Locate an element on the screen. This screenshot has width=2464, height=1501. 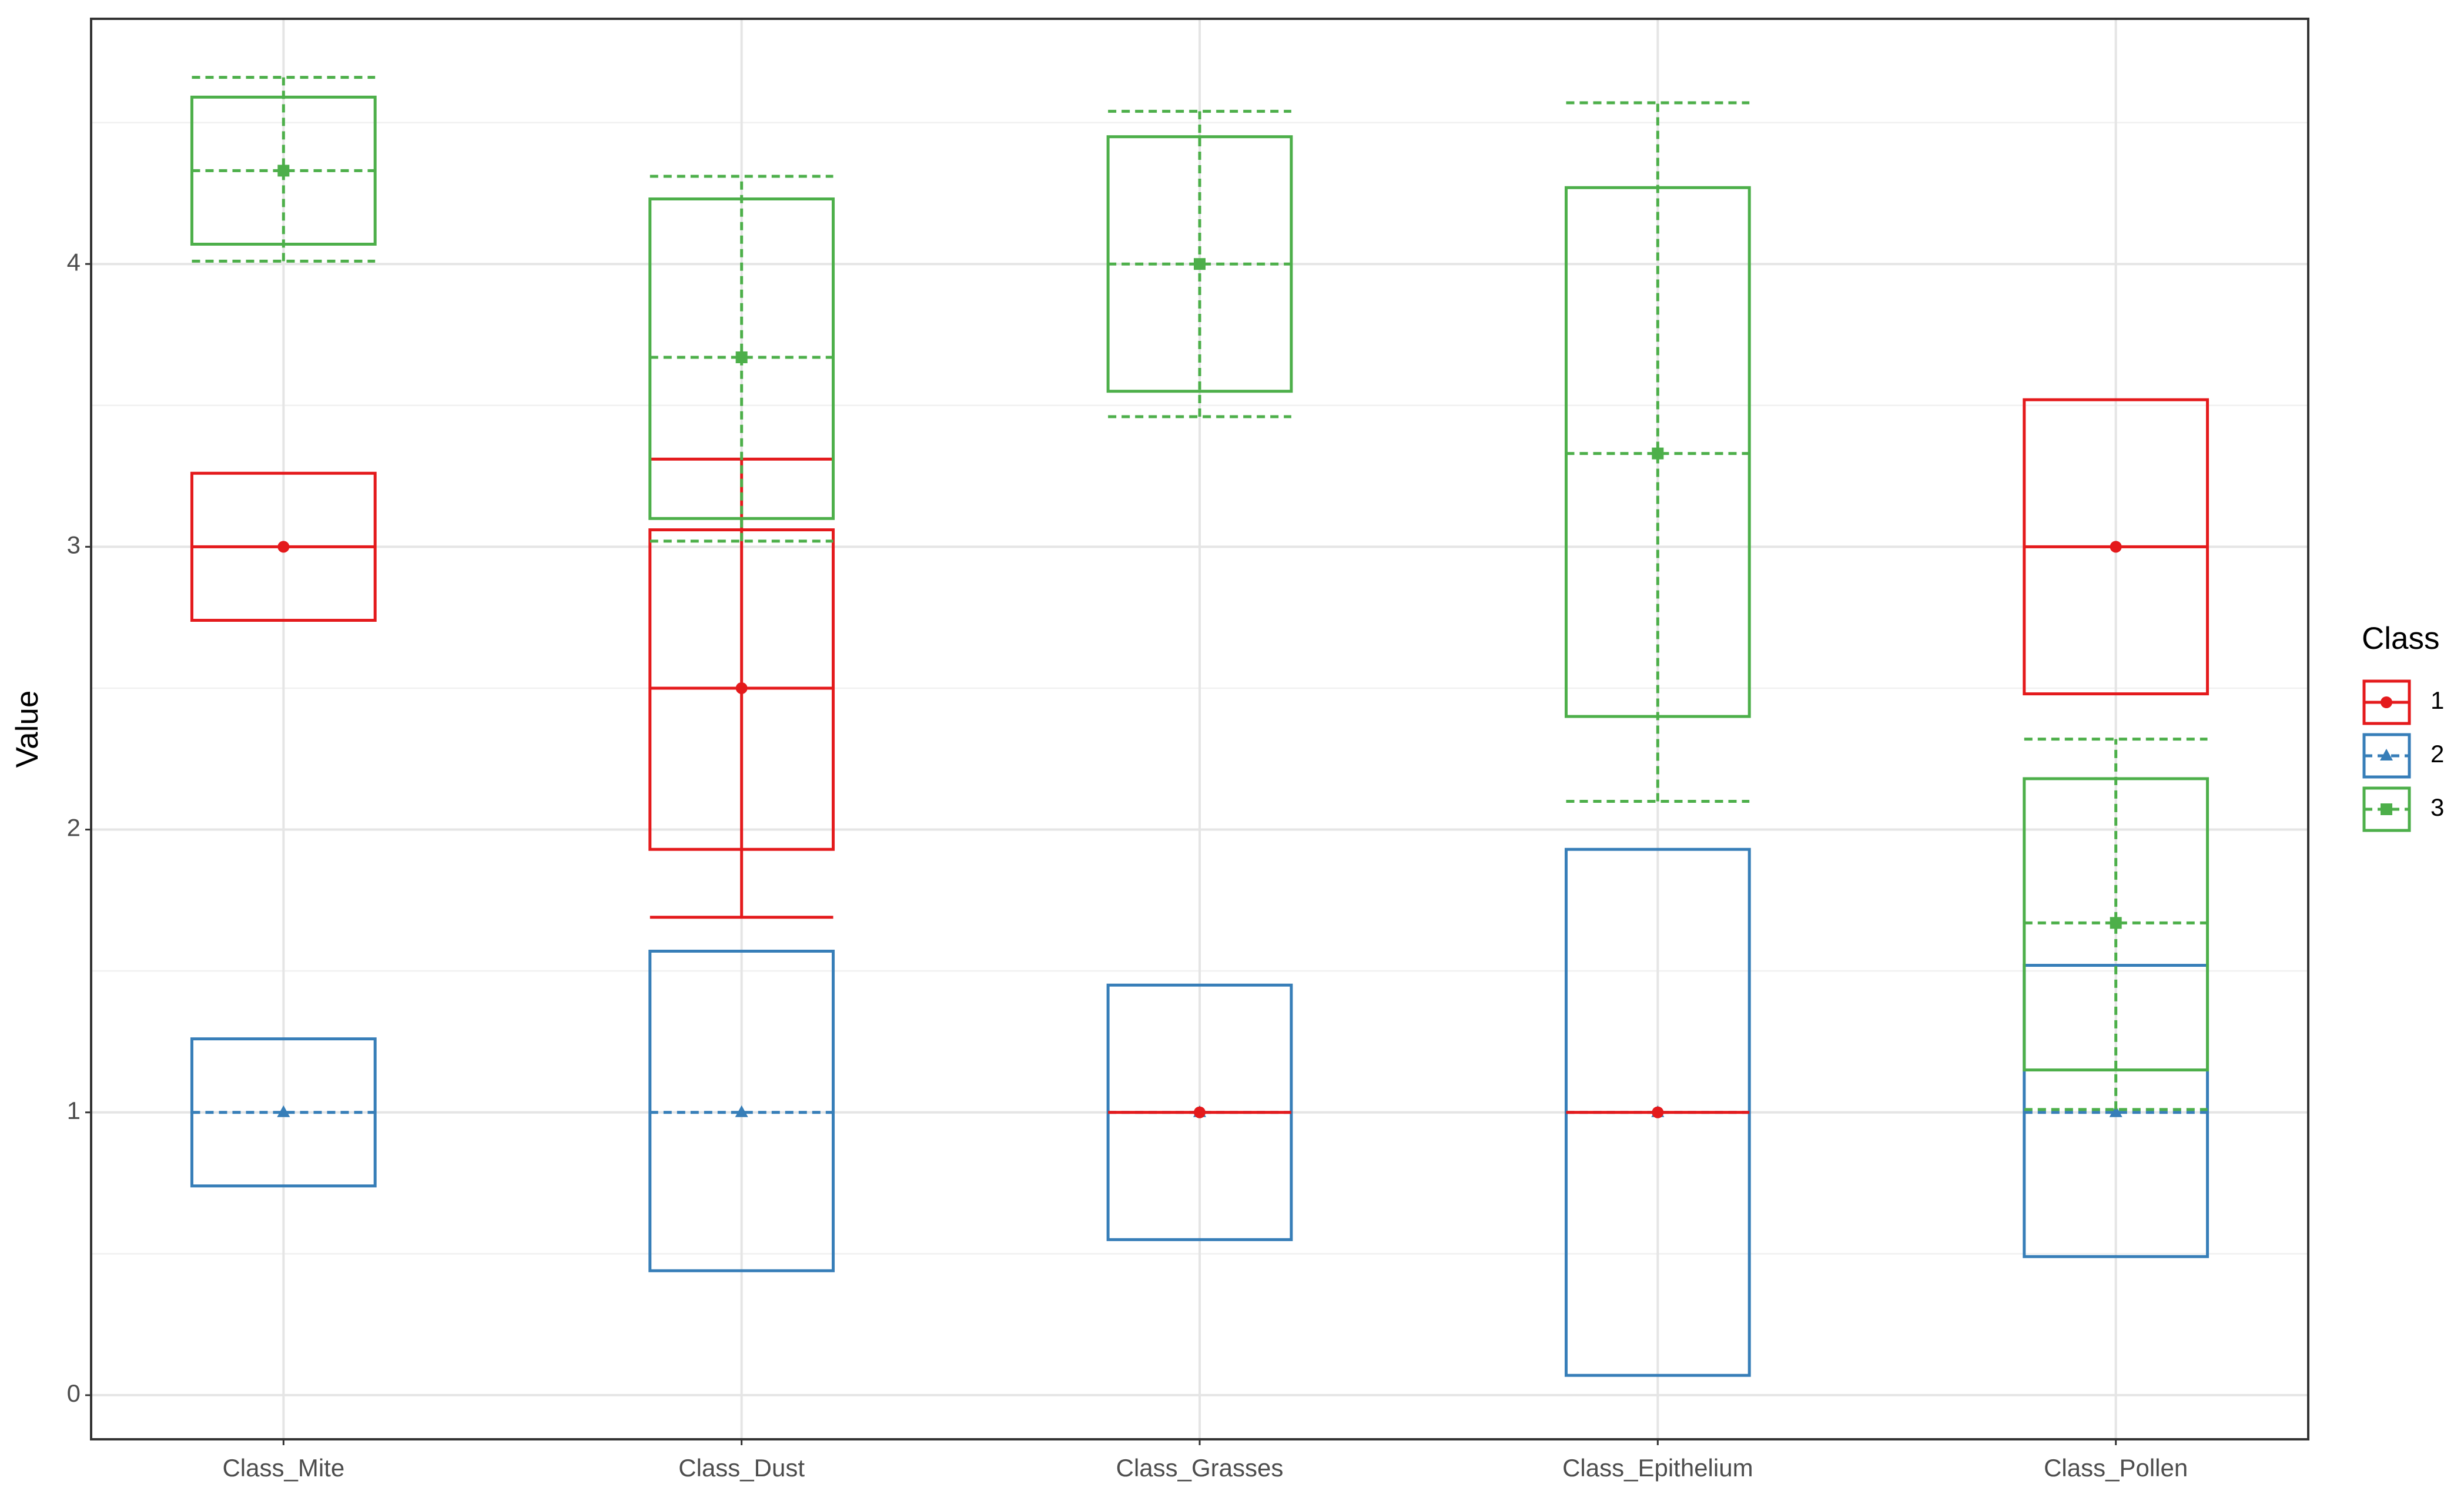
x-tick-label: Class_Pollen is located at coordinates (2116, 1468).